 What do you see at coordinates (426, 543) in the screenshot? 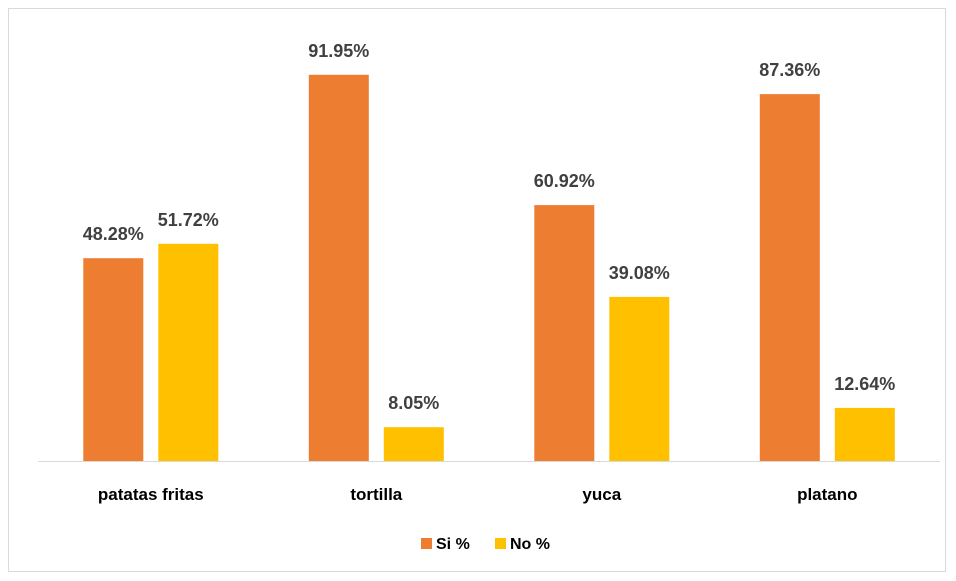
I see `legend-swatch-si` at bounding box center [426, 543].